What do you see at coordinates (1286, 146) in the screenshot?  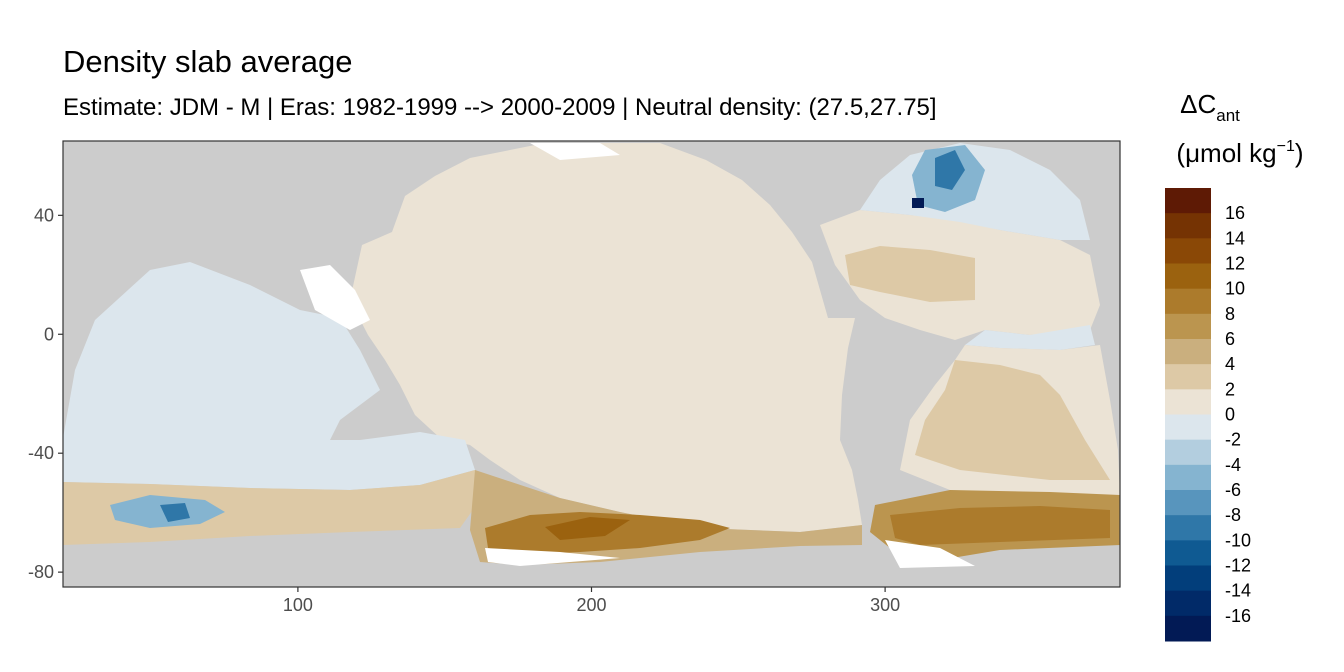 I see `legend-unit-exponent: −1` at bounding box center [1286, 146].